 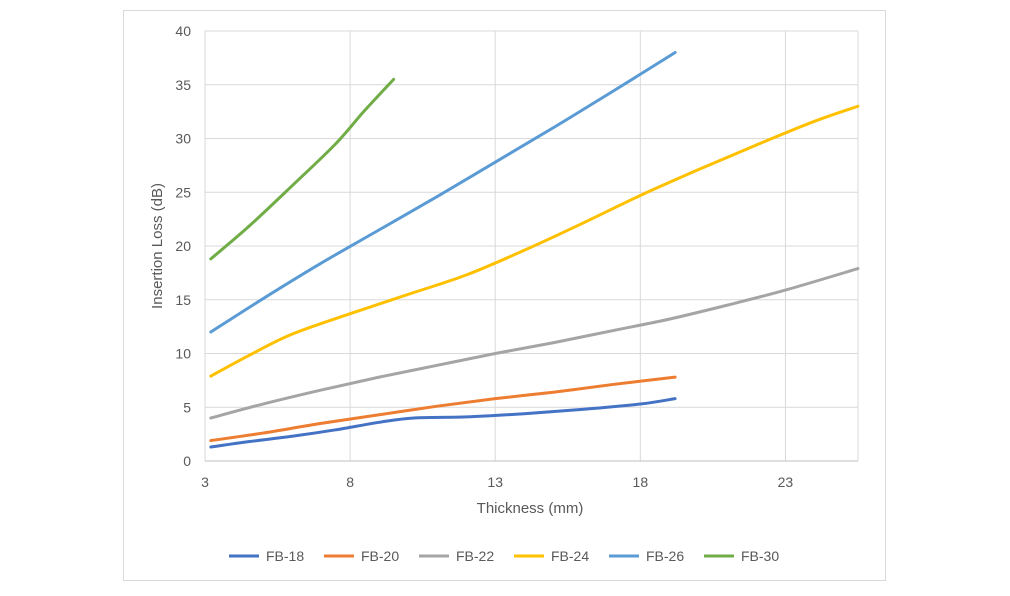 I want to click on y-tick-labels: 0 5 10 15 20 25 30 35 40, so click(x=183, y=246).